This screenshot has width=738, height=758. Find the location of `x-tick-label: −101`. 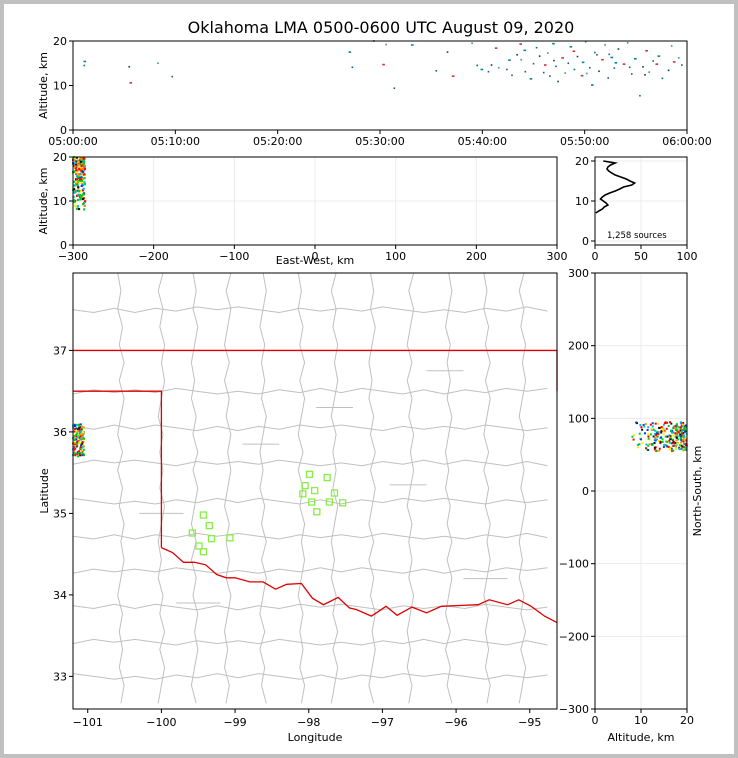

x-tick-label: −101 is located at coordinates (88, 722).